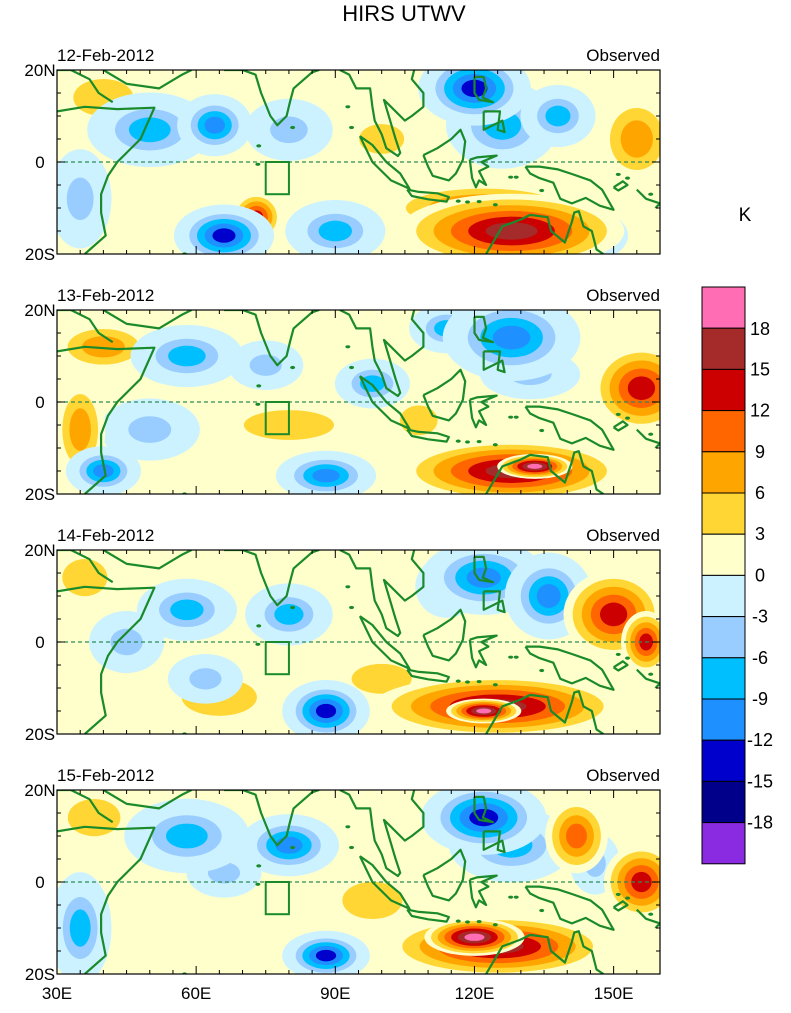 This screenshot has height=1013, width=791. Describe the element at coordinates (760, 329) in the screenshot. I see `colorbar-label-18: 18` at that location.